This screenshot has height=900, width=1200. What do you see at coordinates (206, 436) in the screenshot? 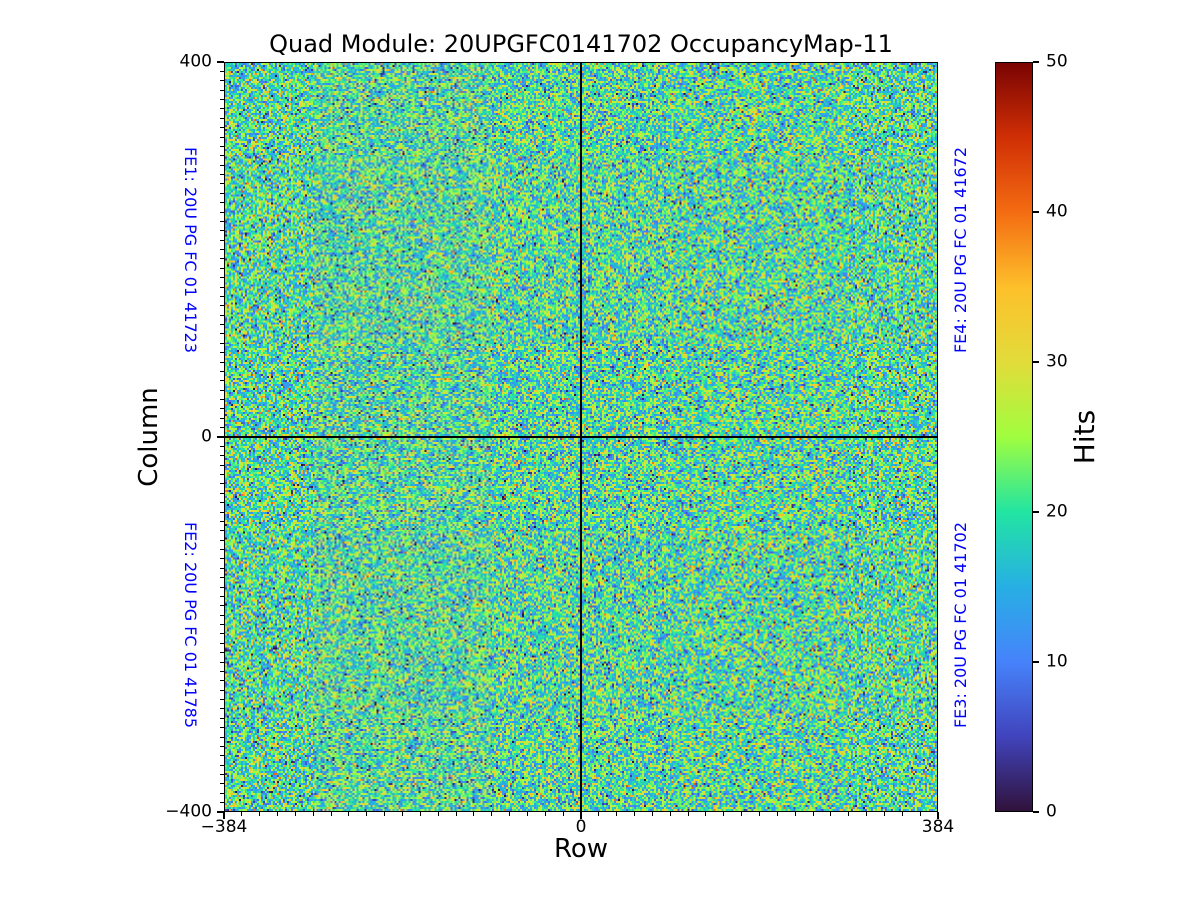
I see `y-tick-label: 0` at bounding box center [206, 436].